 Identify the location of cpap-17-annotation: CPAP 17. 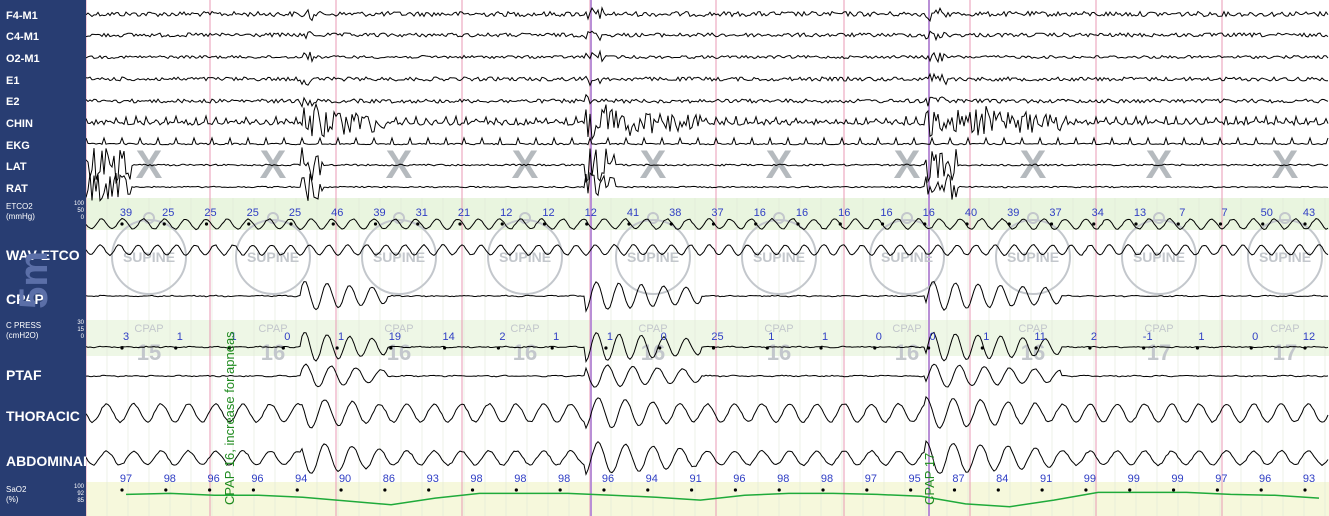
(929, 479).